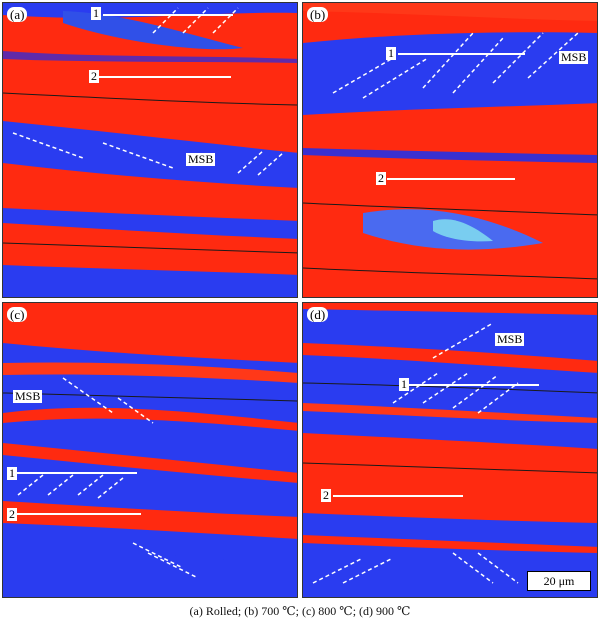 Image resolution: width=600 pixels, height=627 pixels. What do you see at coordinates (318, 14) in the screenshot?
I see `panel-label-b: (b)` at bounding box center [318, 14].